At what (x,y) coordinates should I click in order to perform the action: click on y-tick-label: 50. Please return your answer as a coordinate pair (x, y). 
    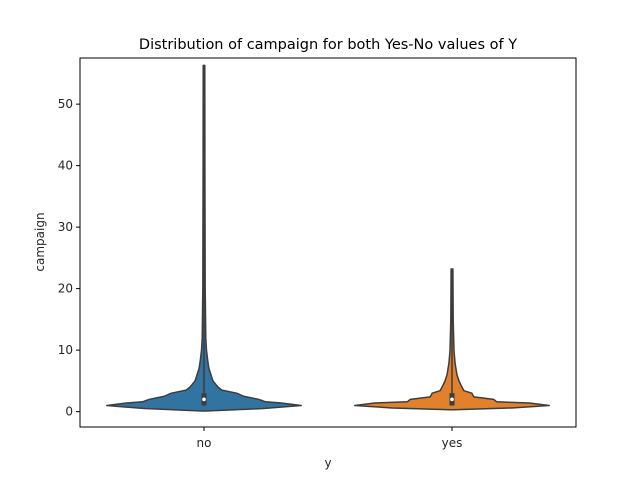
    Looking at the image, I should click on (65, 104).